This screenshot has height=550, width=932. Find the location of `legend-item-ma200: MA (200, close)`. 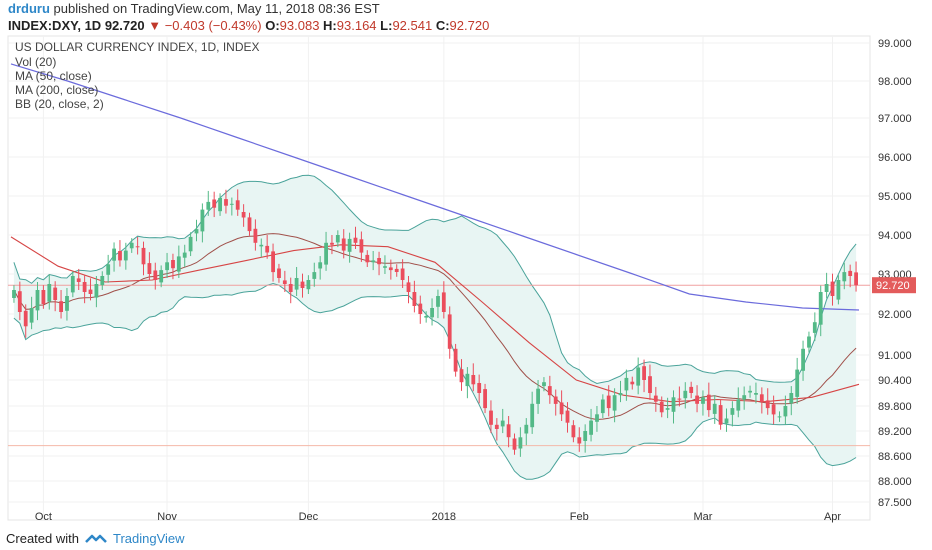

legend-item-ma200: MA (200, close) is located at coordinates (56, 90).